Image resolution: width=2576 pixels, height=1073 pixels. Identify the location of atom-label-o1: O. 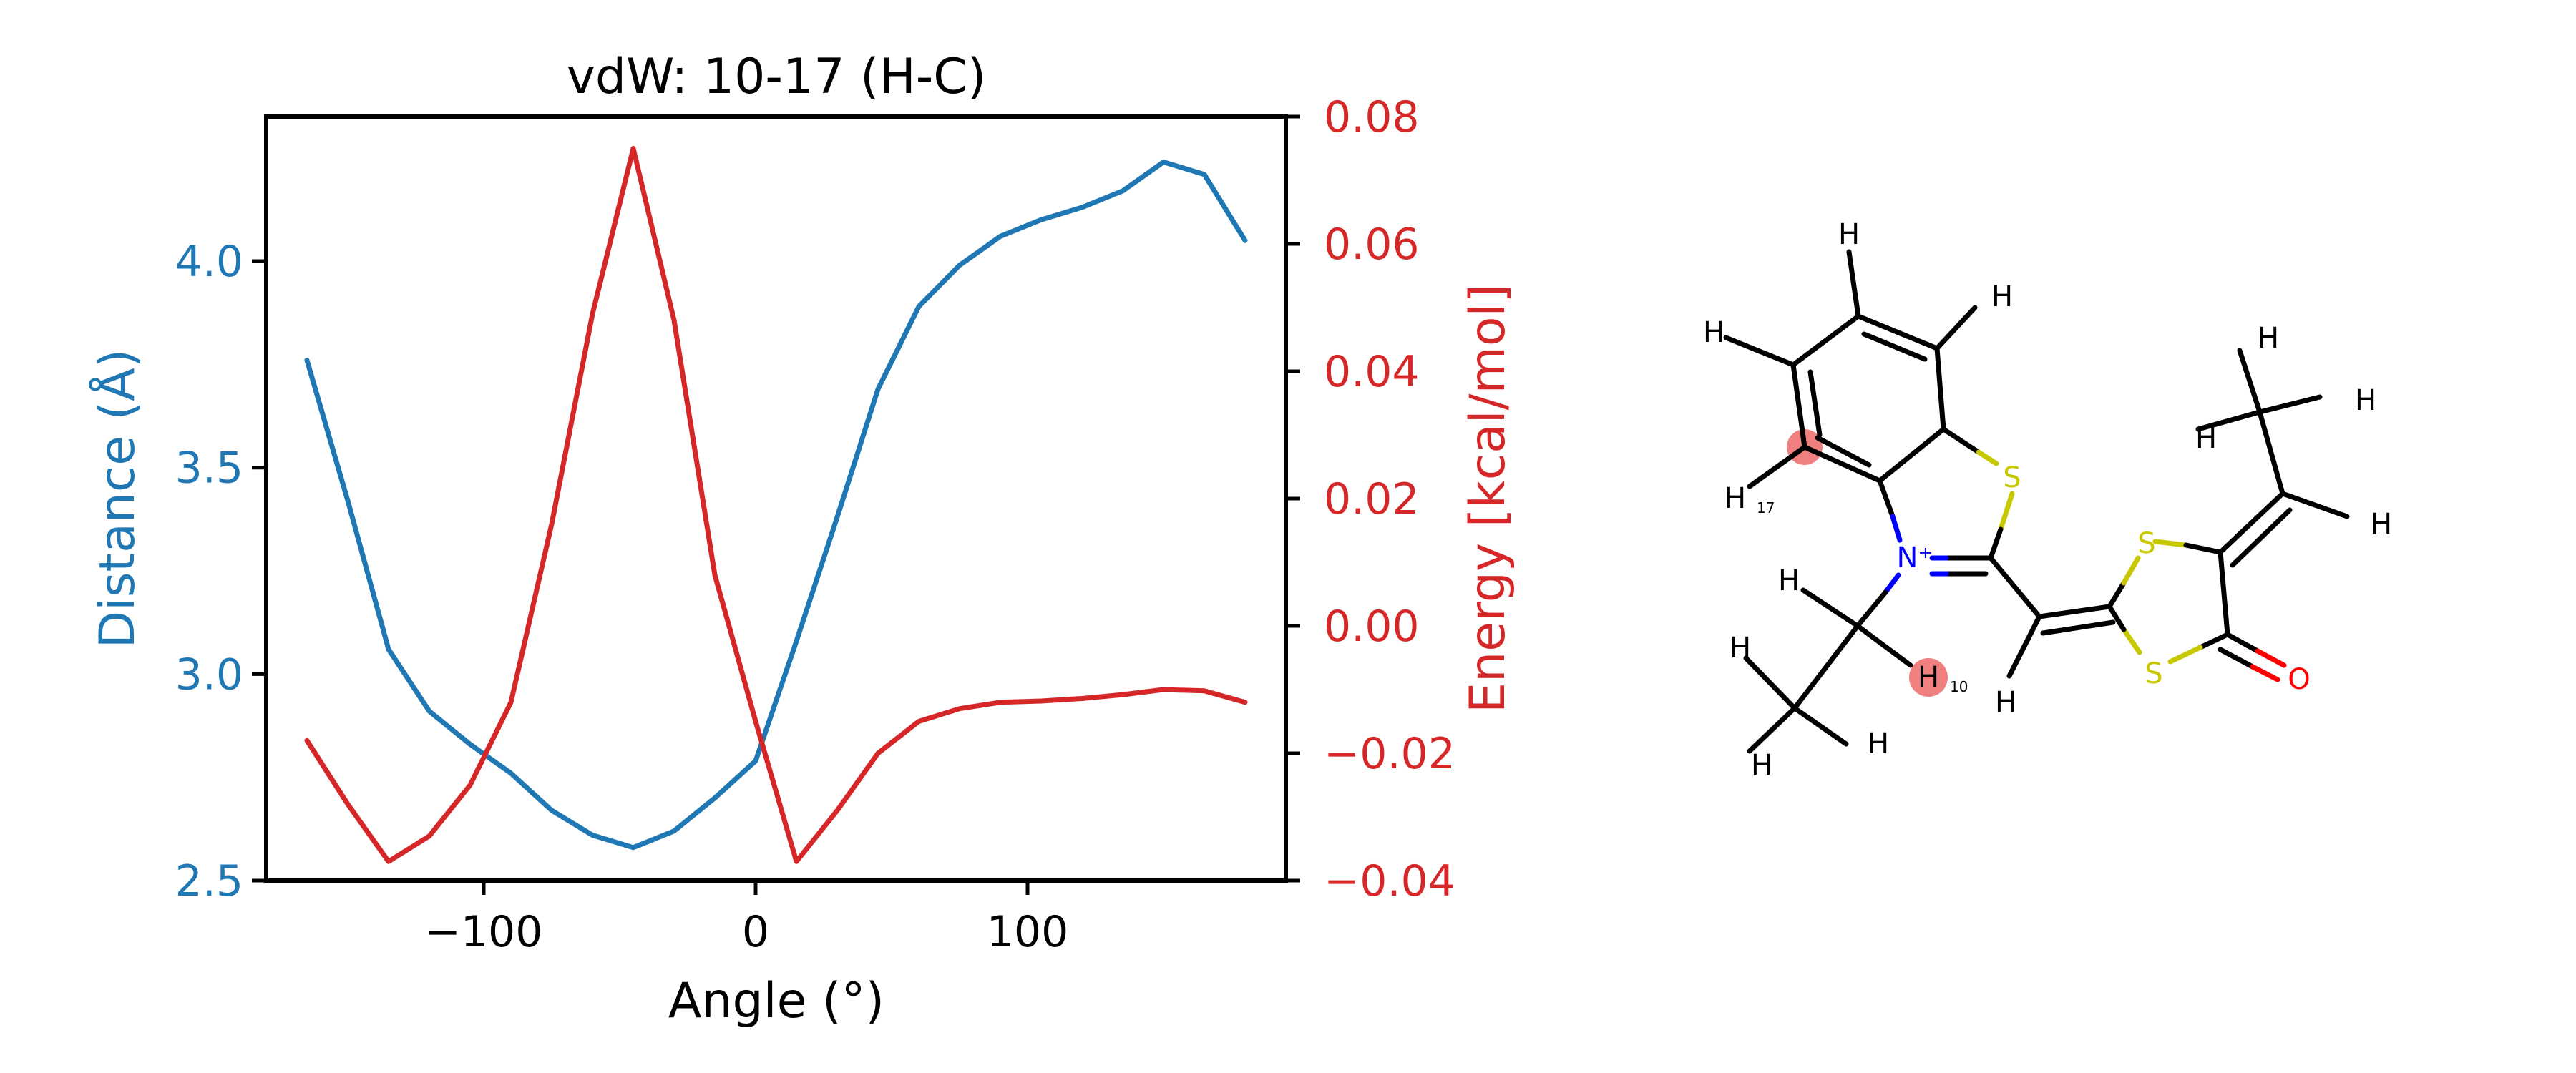
(2299, 679).